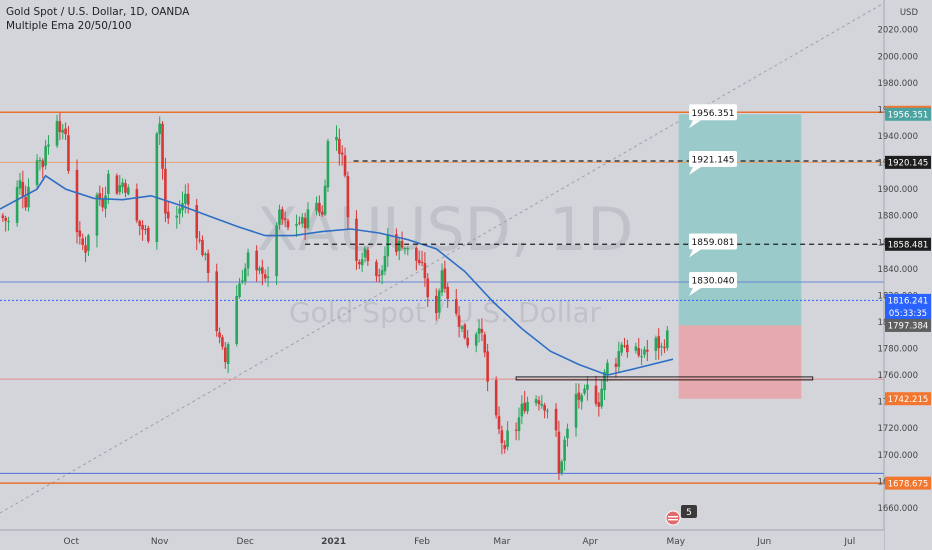 The height and width of the screenshot is (550, 932). What do you see at coordinates (664, 378) in the screenshot?
I see `support-line` at bounding box center [664, 378].